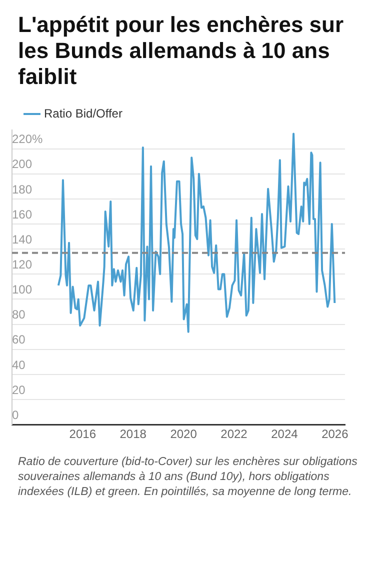 This screenshot has height=572, width=385. I want to click on y-tick-label: 0, so click(15, 415).